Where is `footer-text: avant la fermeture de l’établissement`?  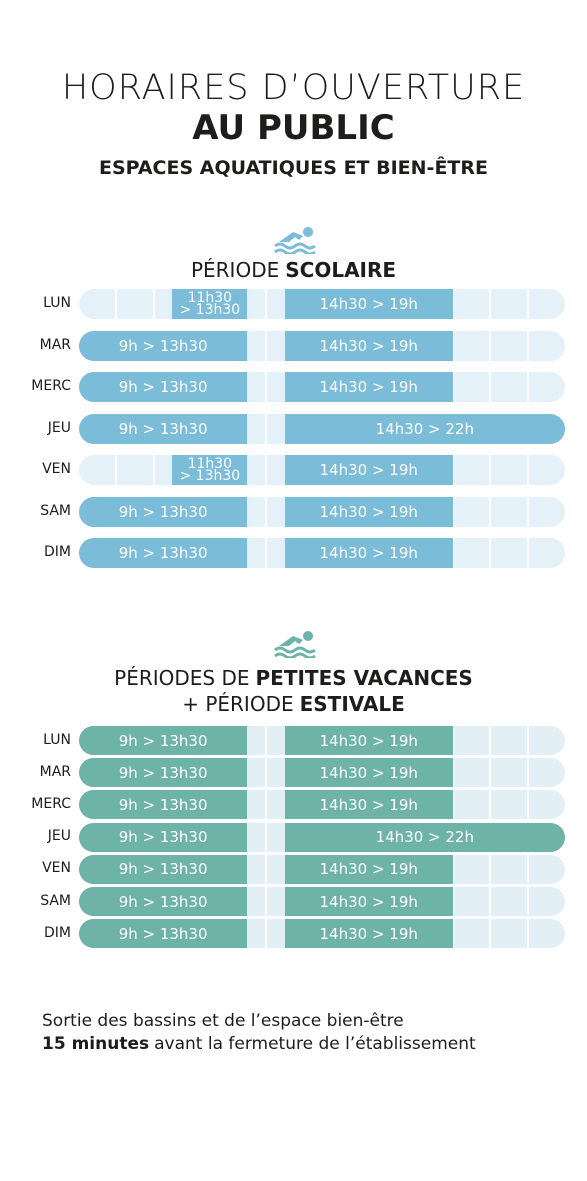 footer-text: avant la fermeture de l’établissement is located at coordinates (315, 1044).